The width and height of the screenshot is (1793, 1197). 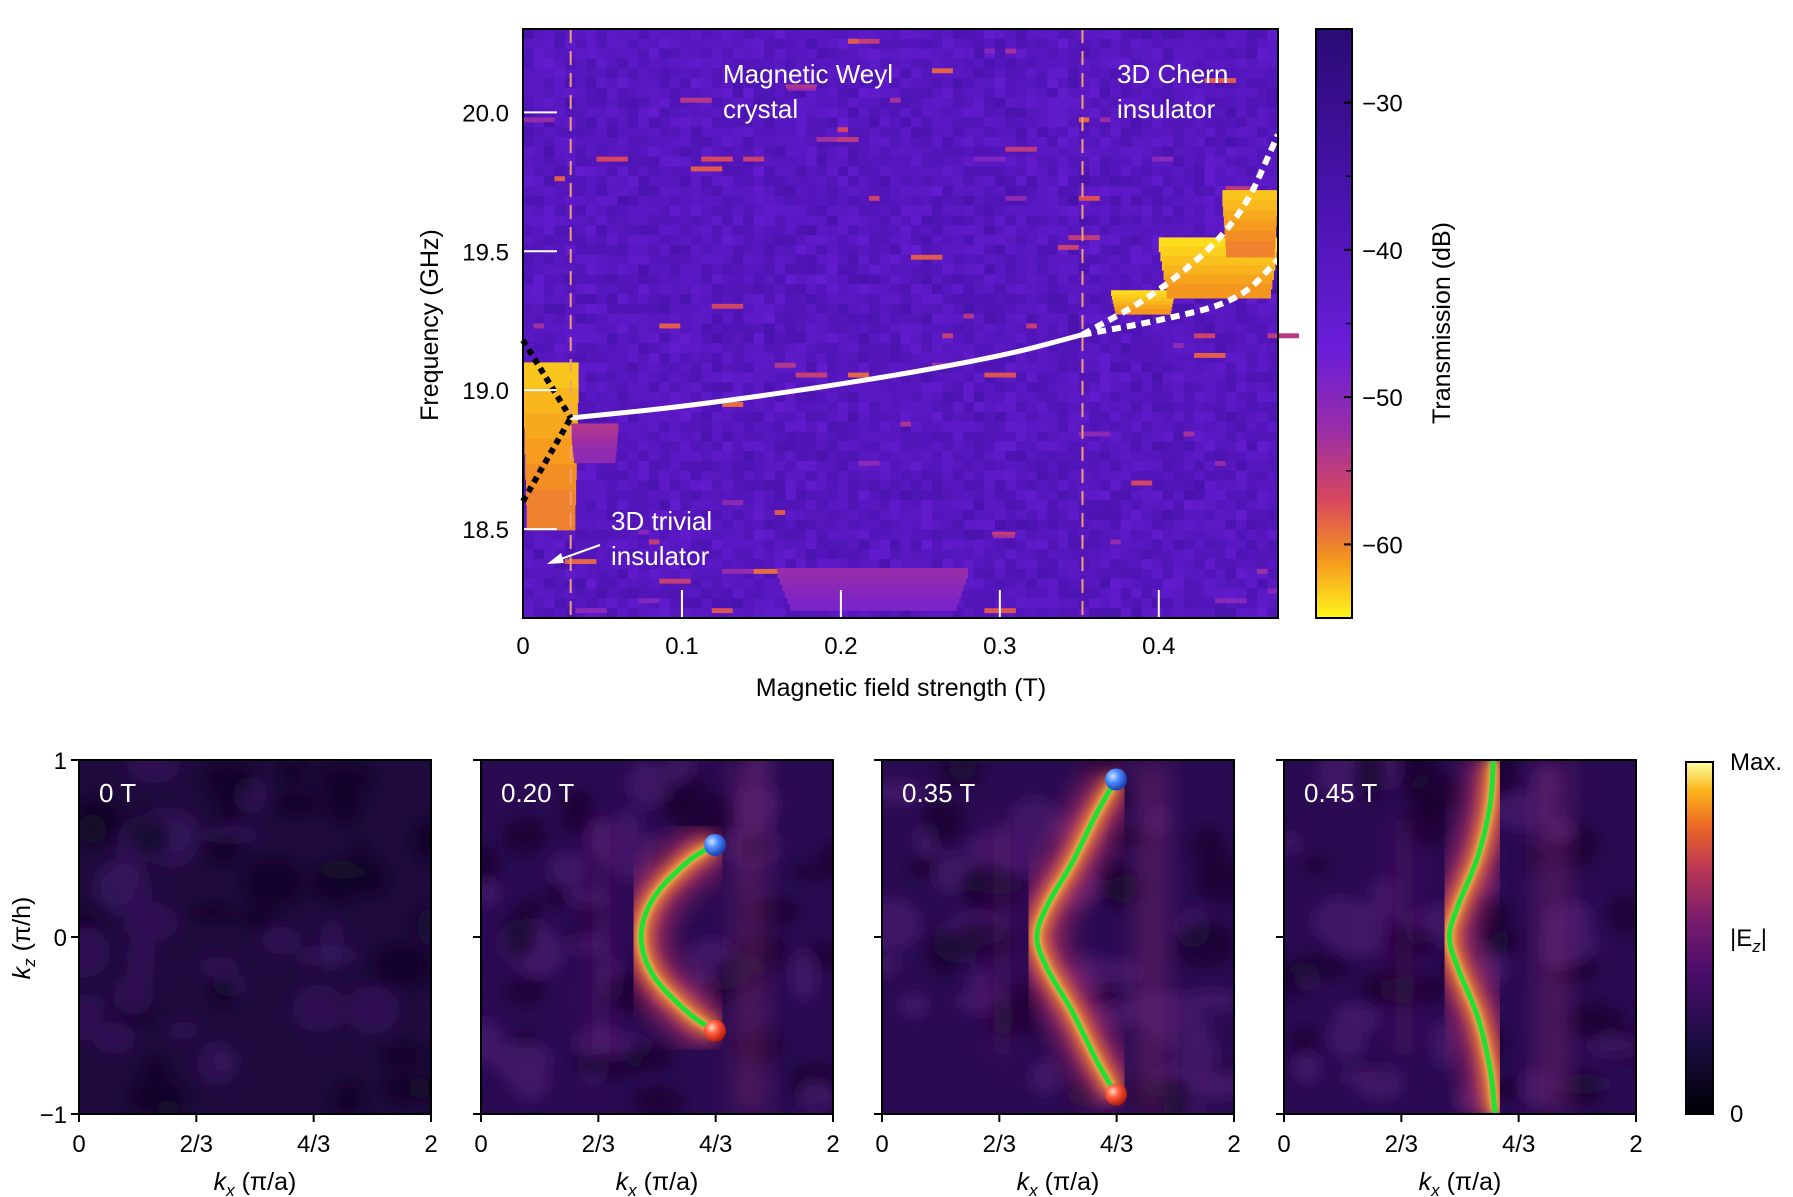 What do you see at coordinates (485, 391) in the screenshot?
I see `top-ytick-label: 19.0` at bounding box center [485, 391].